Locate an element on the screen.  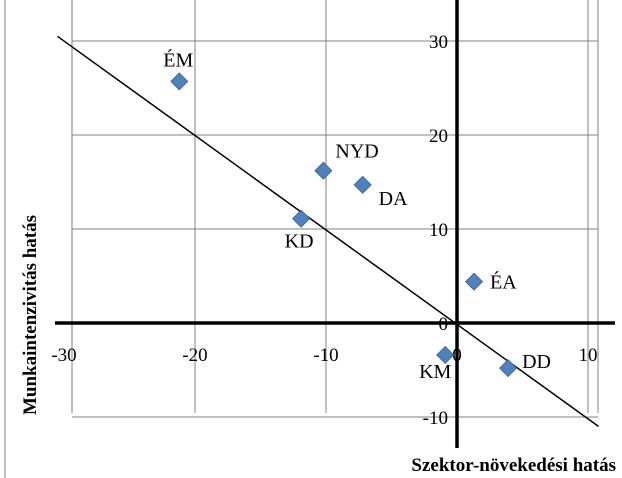
point-label-NYD: NYD is located at coordinates (356, 152).